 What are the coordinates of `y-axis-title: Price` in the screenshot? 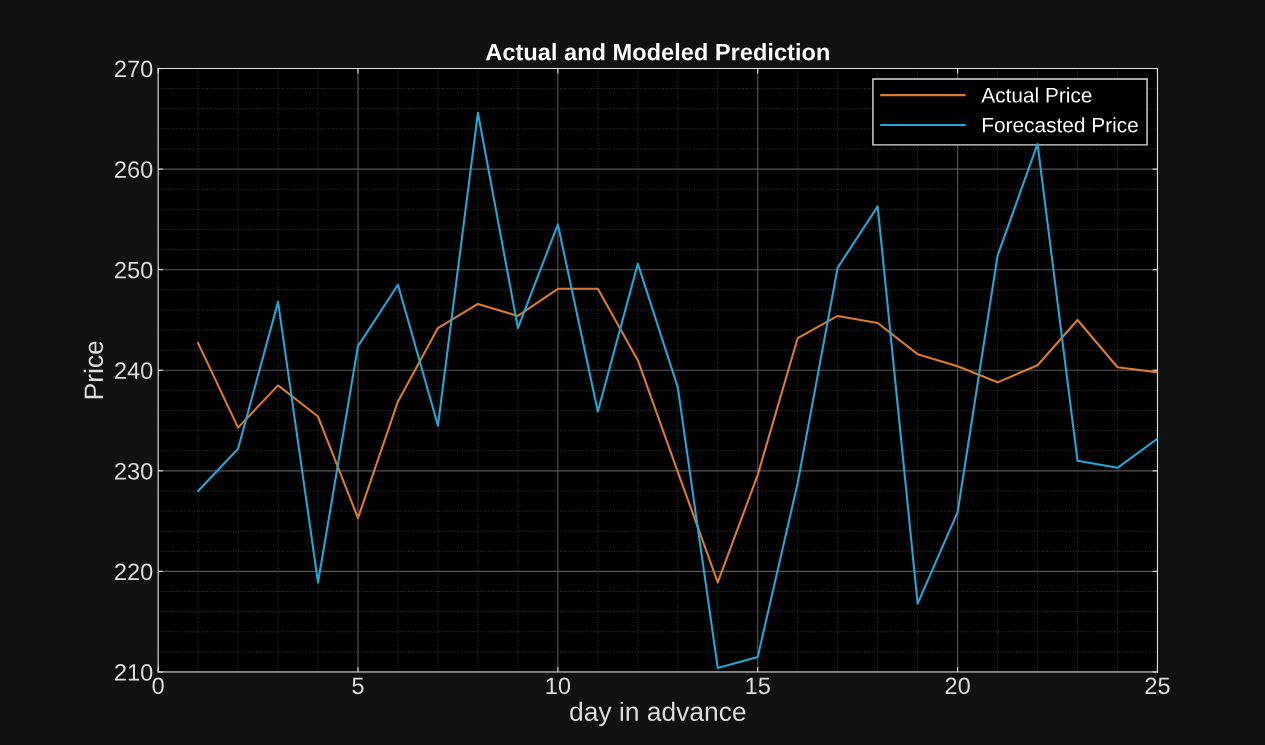 It's located at (93, 370).